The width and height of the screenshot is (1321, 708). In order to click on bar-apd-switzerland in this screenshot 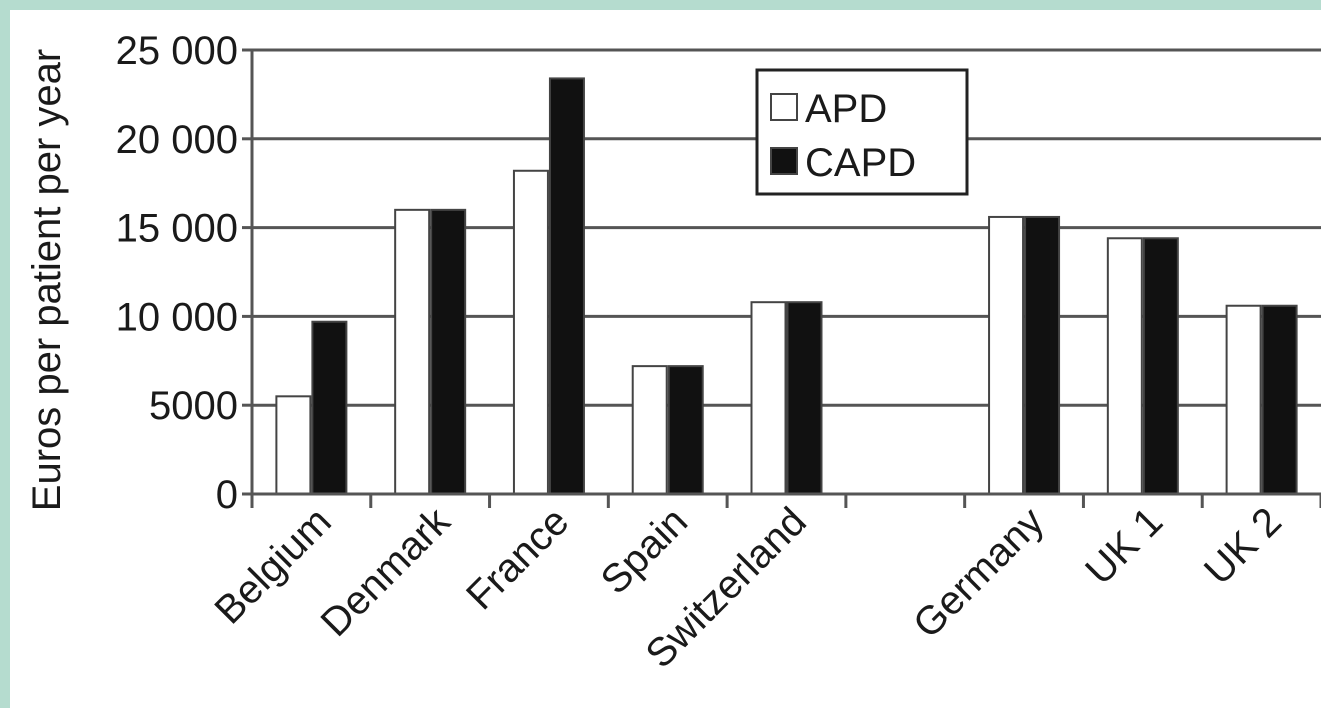, I will do `click(769, 398)`.